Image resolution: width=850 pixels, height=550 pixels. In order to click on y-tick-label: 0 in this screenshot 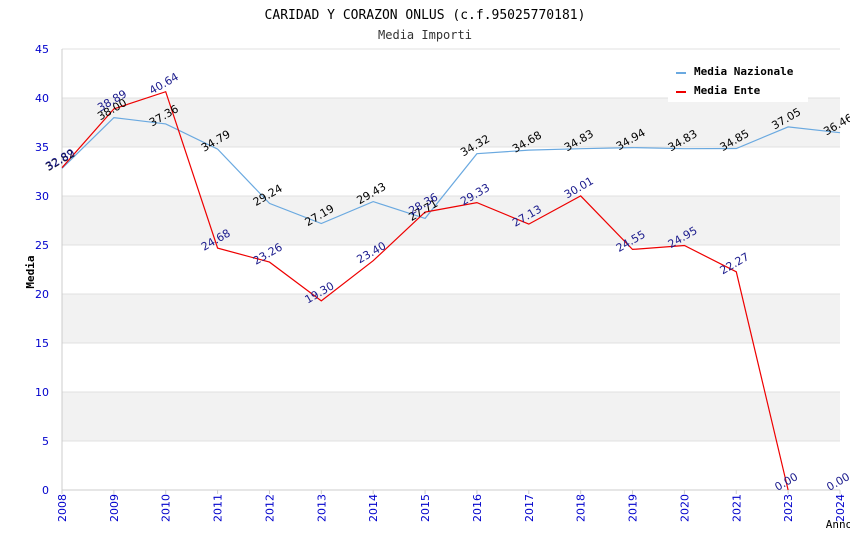, I will do `click(45, 490)`.